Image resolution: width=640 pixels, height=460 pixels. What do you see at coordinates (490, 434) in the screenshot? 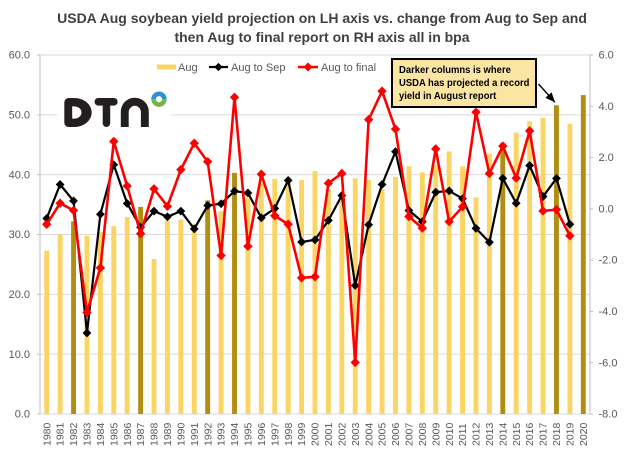
I see `svg-text: 2013` at bounding box center [490, 434].